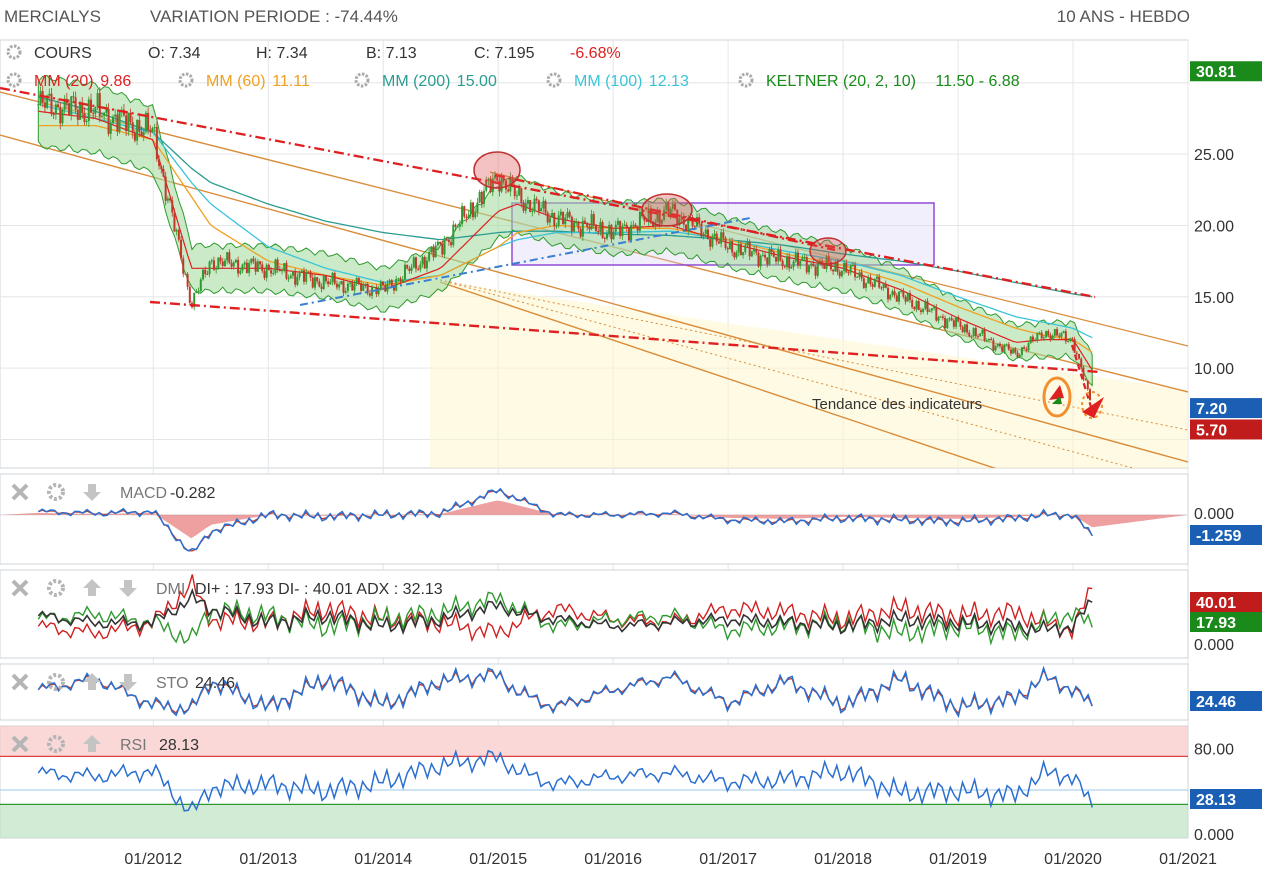 The width and height of the screenshot is (1272, 884). I want to click on price-tag: 5.70, so click(1226, 429).